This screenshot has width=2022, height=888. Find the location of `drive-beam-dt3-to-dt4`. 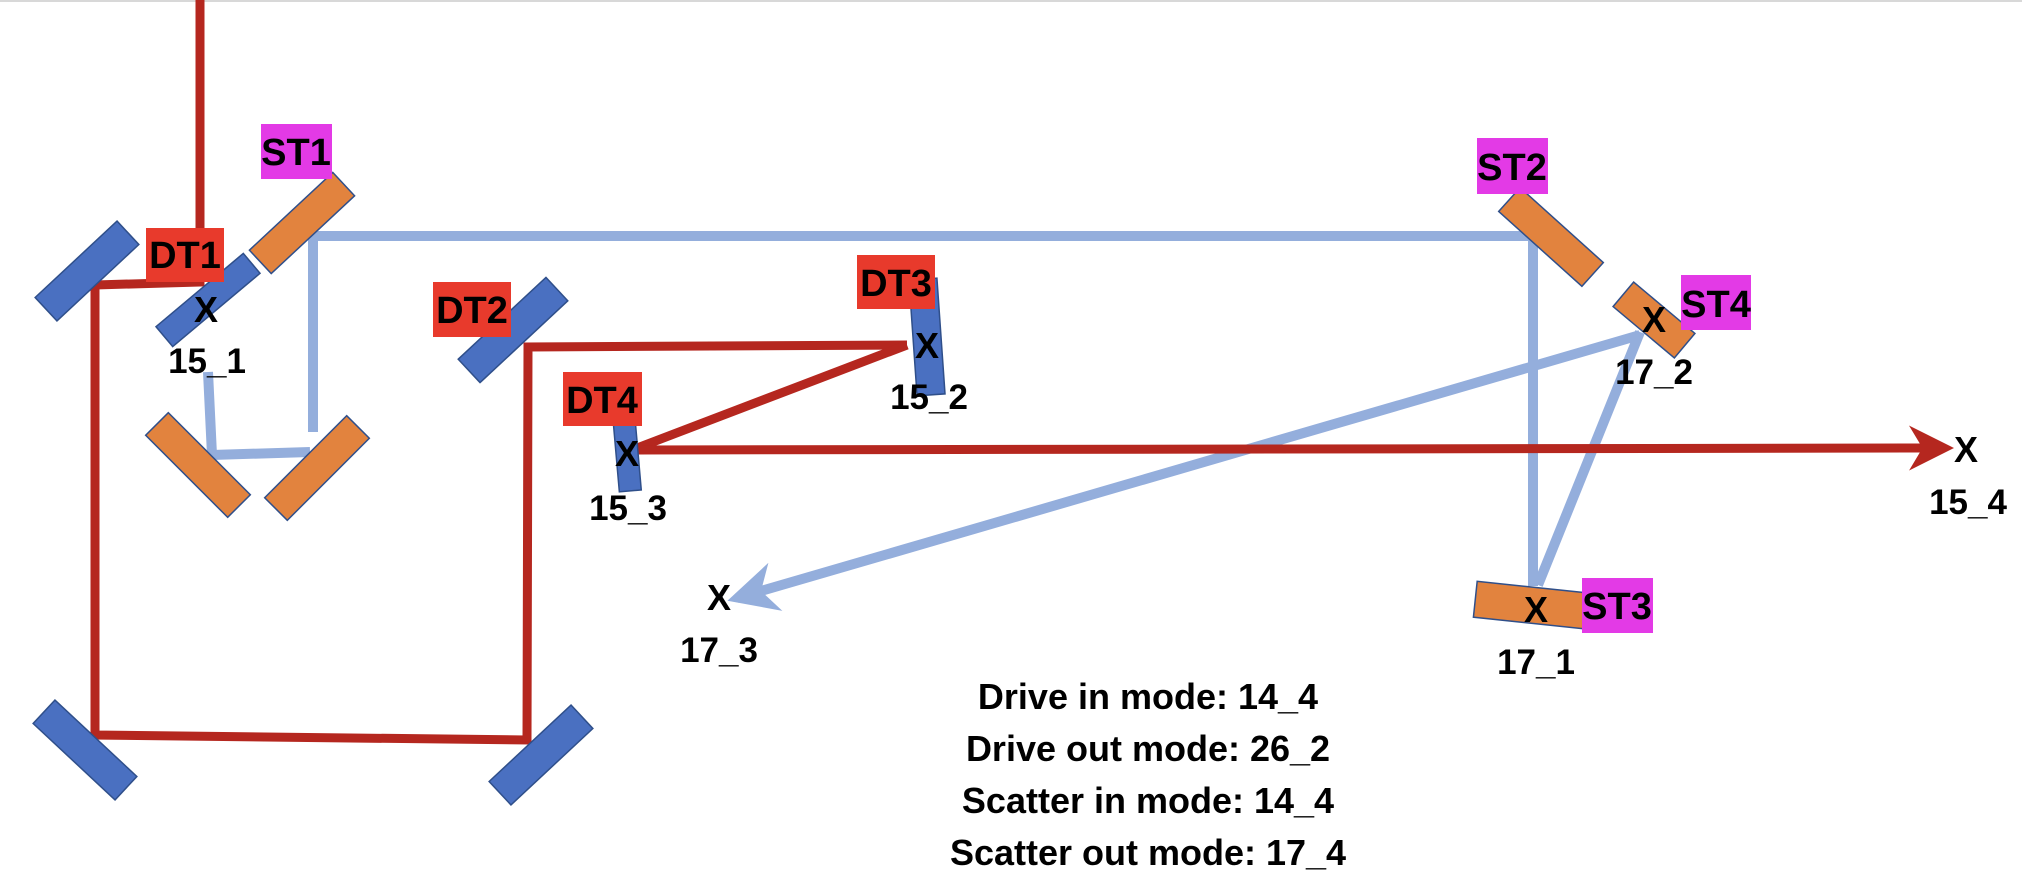

drive-beam-dt3-to-dt4 is located at coordinates (769, 397).